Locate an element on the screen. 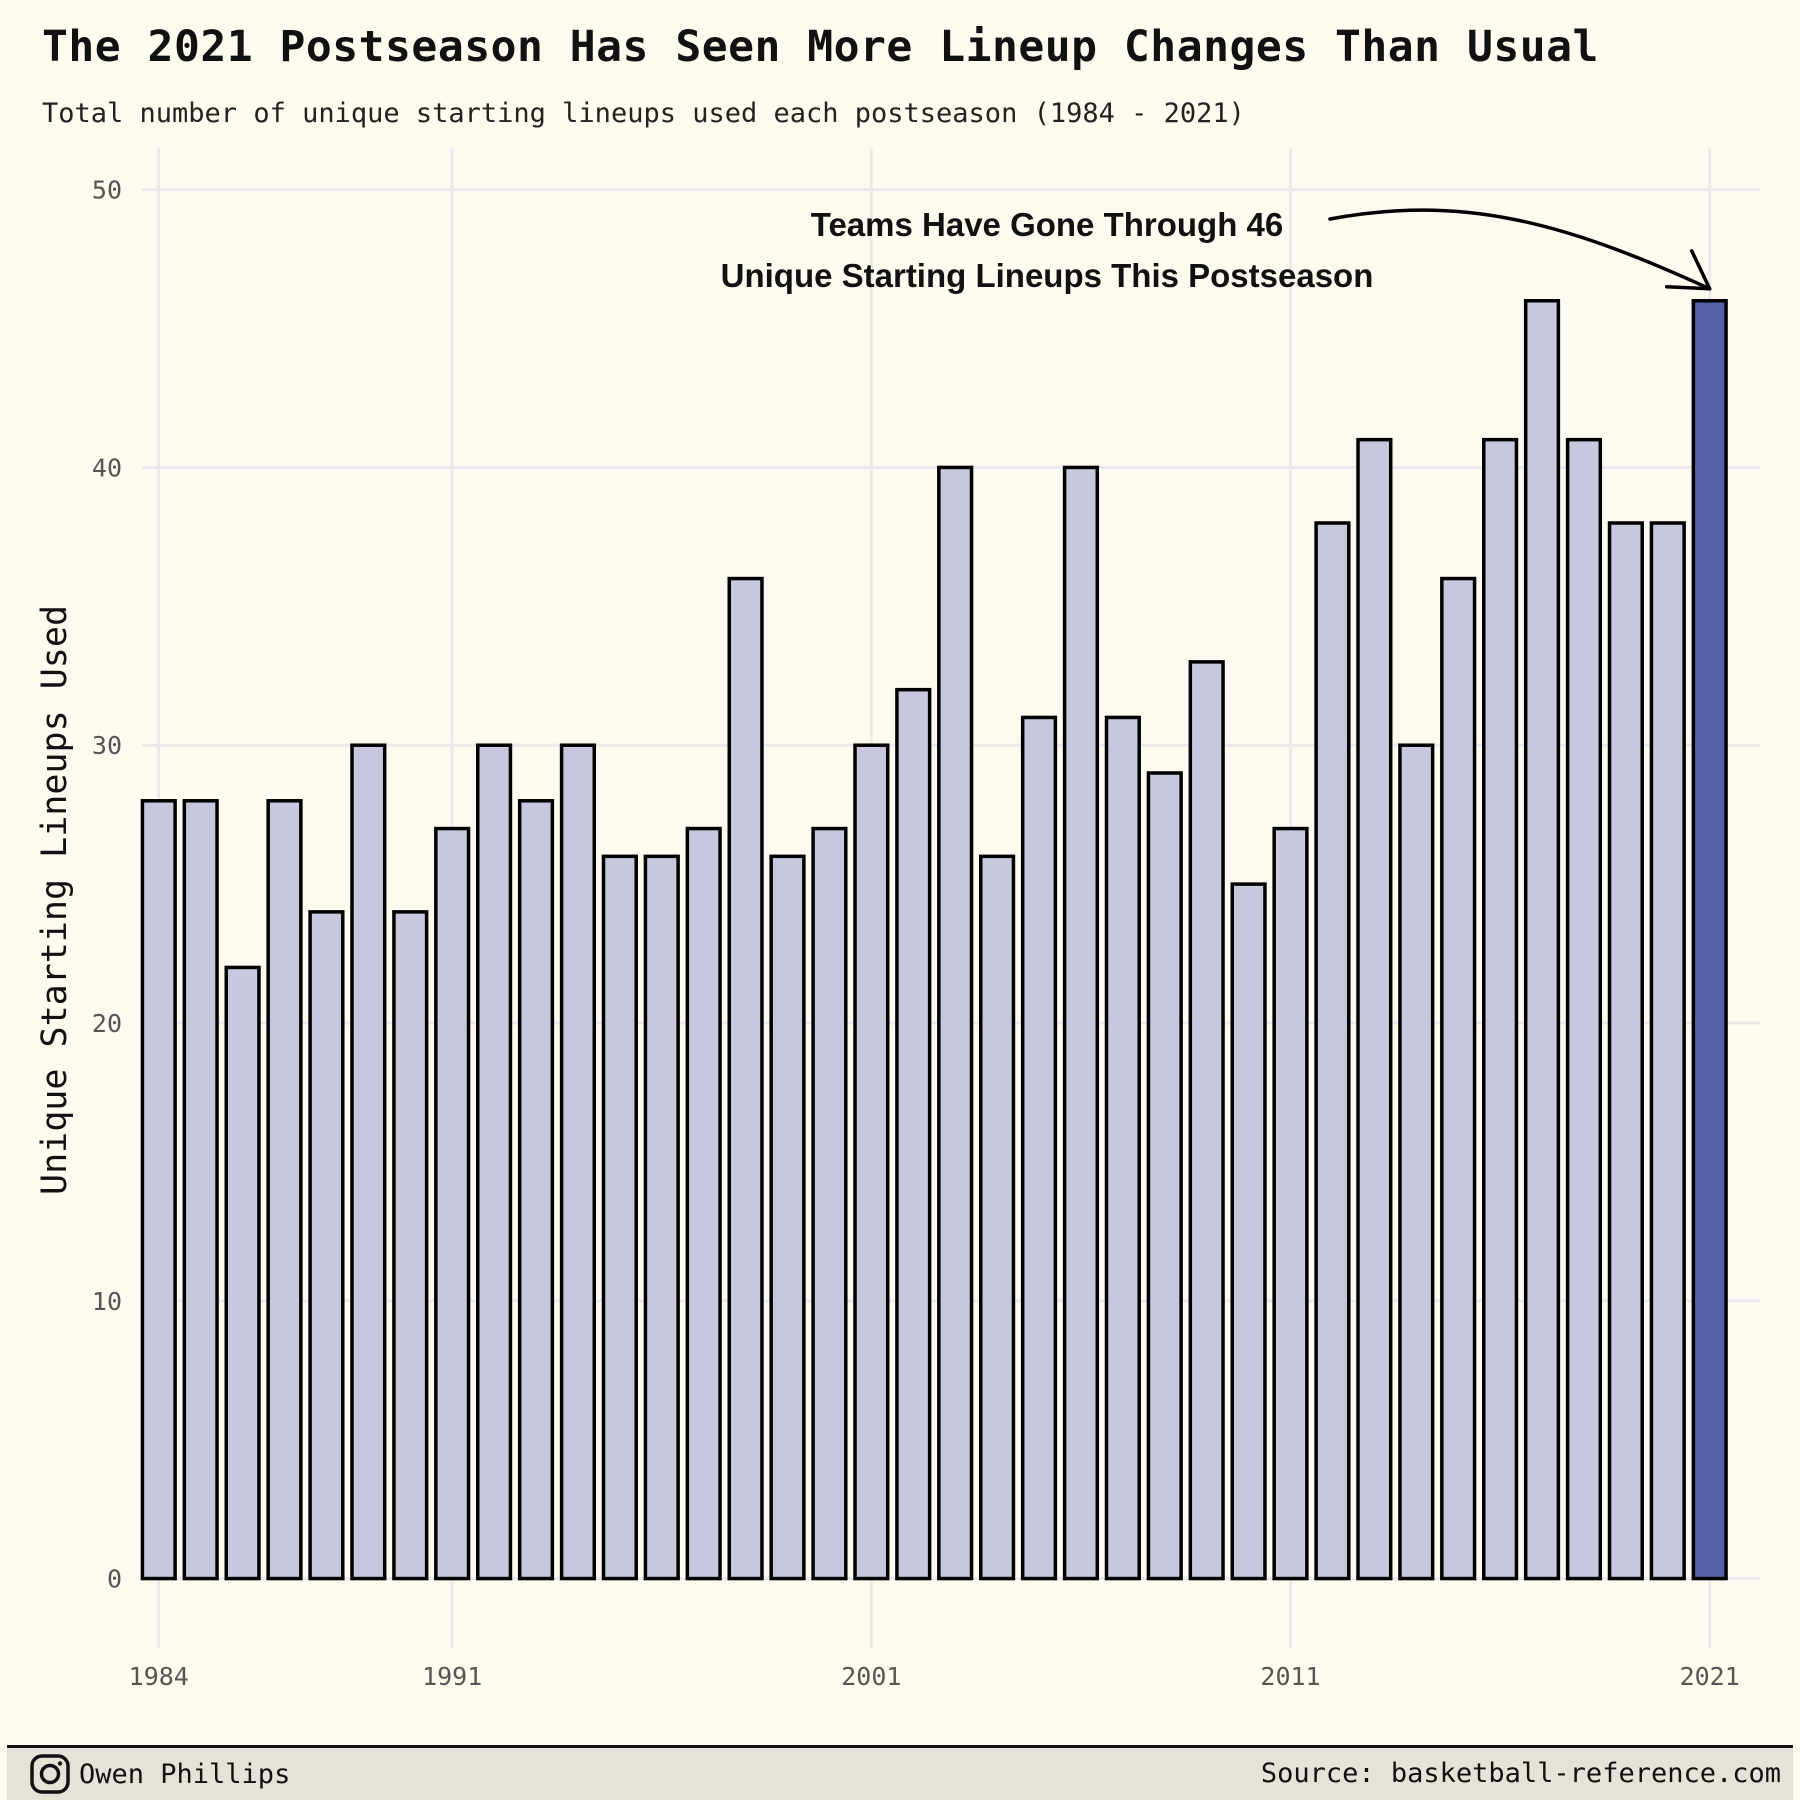 The width and height of the screenshot is (1800, 1800). bar-1986 is located at coordinates (242, 1273).